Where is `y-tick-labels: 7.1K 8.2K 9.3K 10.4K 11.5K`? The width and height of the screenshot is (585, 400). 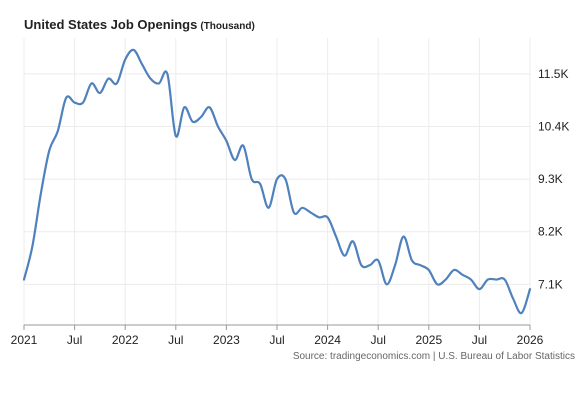 y-tick-labels: 7.1K 8.2K 9.3K 10.4K 11.5K is located at coordinates (553, 179).